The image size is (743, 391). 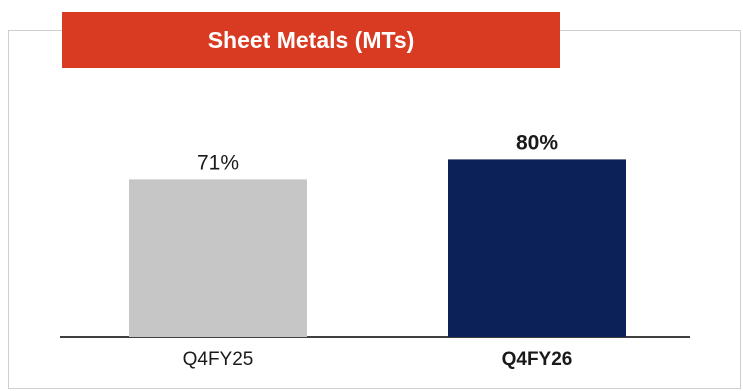 I want to click on bar-q4fy26, so click(x=537, y=248).